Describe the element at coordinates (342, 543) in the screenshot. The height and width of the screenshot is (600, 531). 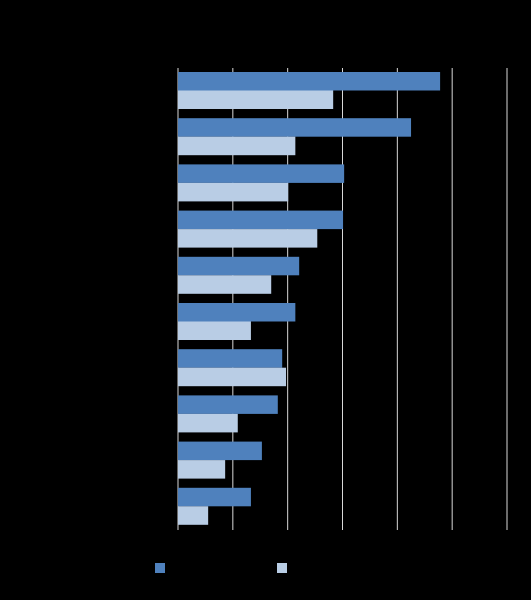
I see `x-tick-label: 3` at that location.